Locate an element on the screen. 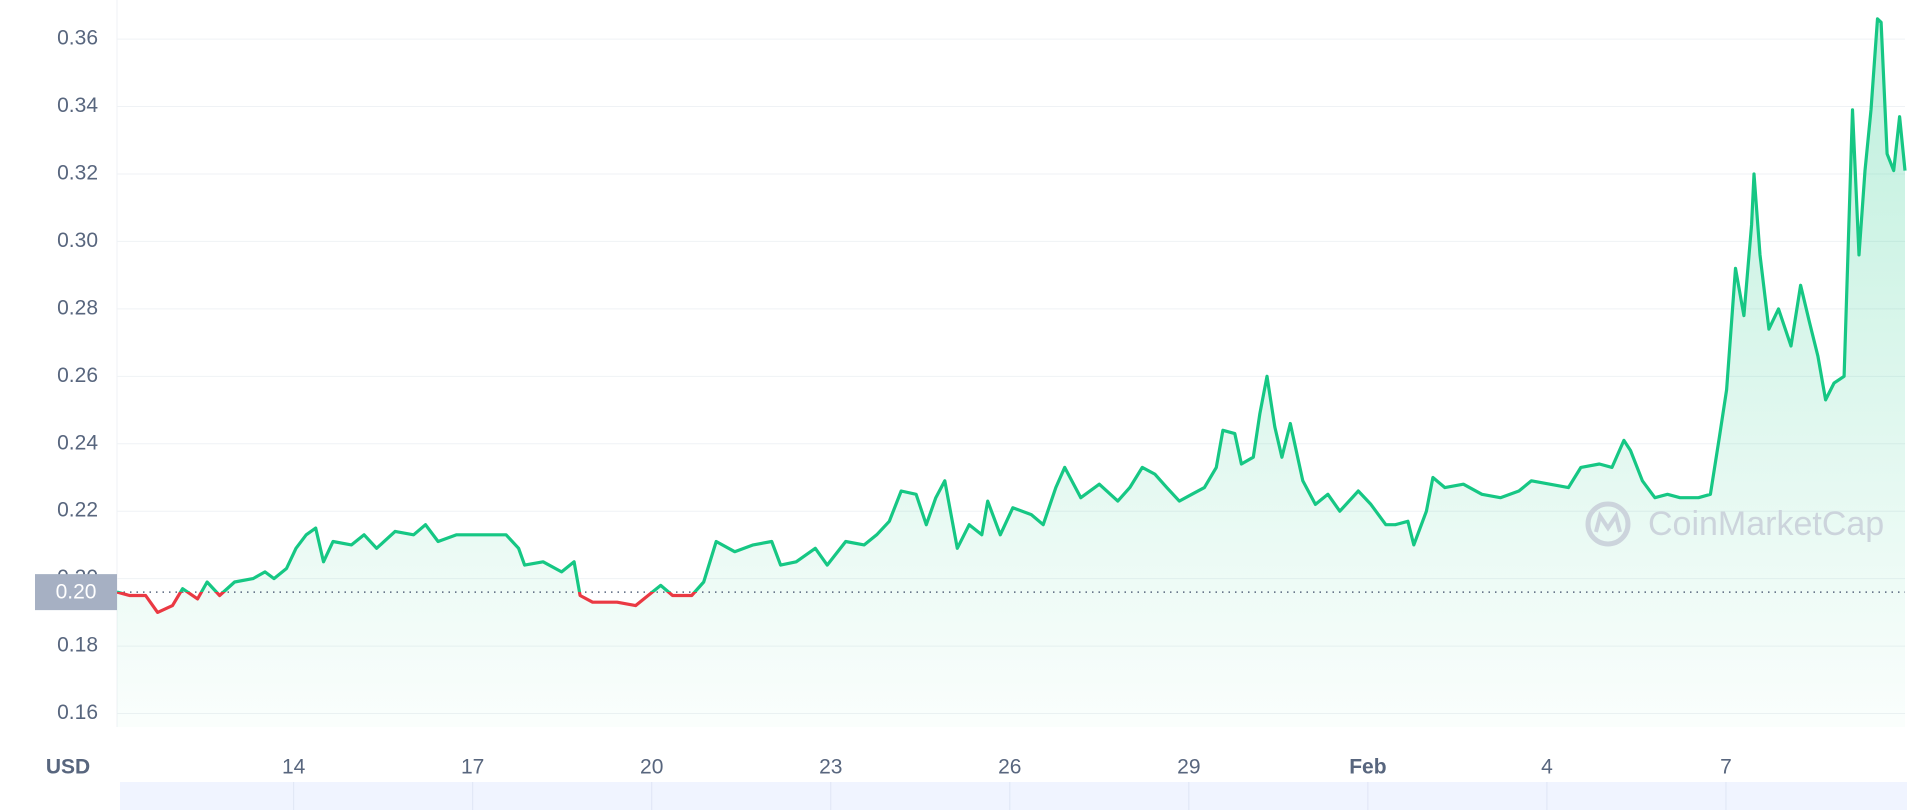 This screenshot has height=810, width=1910. y-tick-label: 0.26 is located at coordinates (77, 375).